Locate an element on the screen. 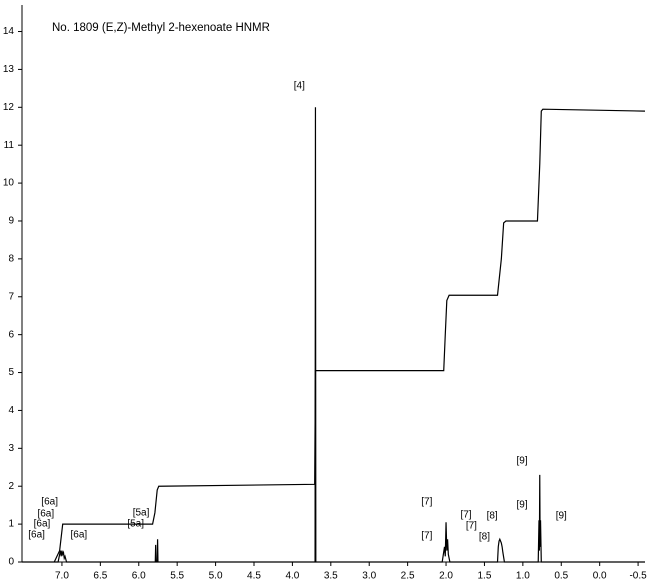 The height and width of the screenshot is (587, 650). y-tick-label: 12 is located at coordinates (9, 107).